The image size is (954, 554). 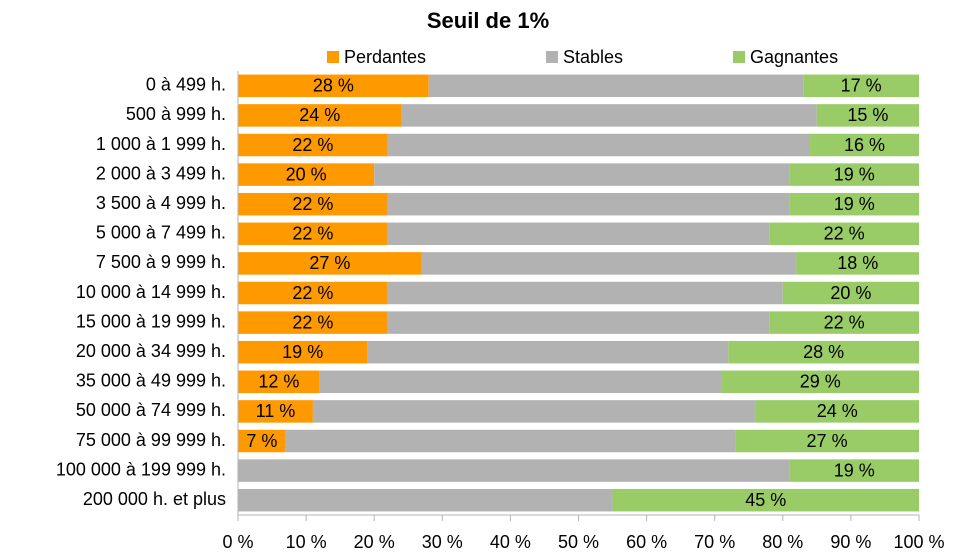 I want to click on data-label: 17 %, so click(x=861, y=86).